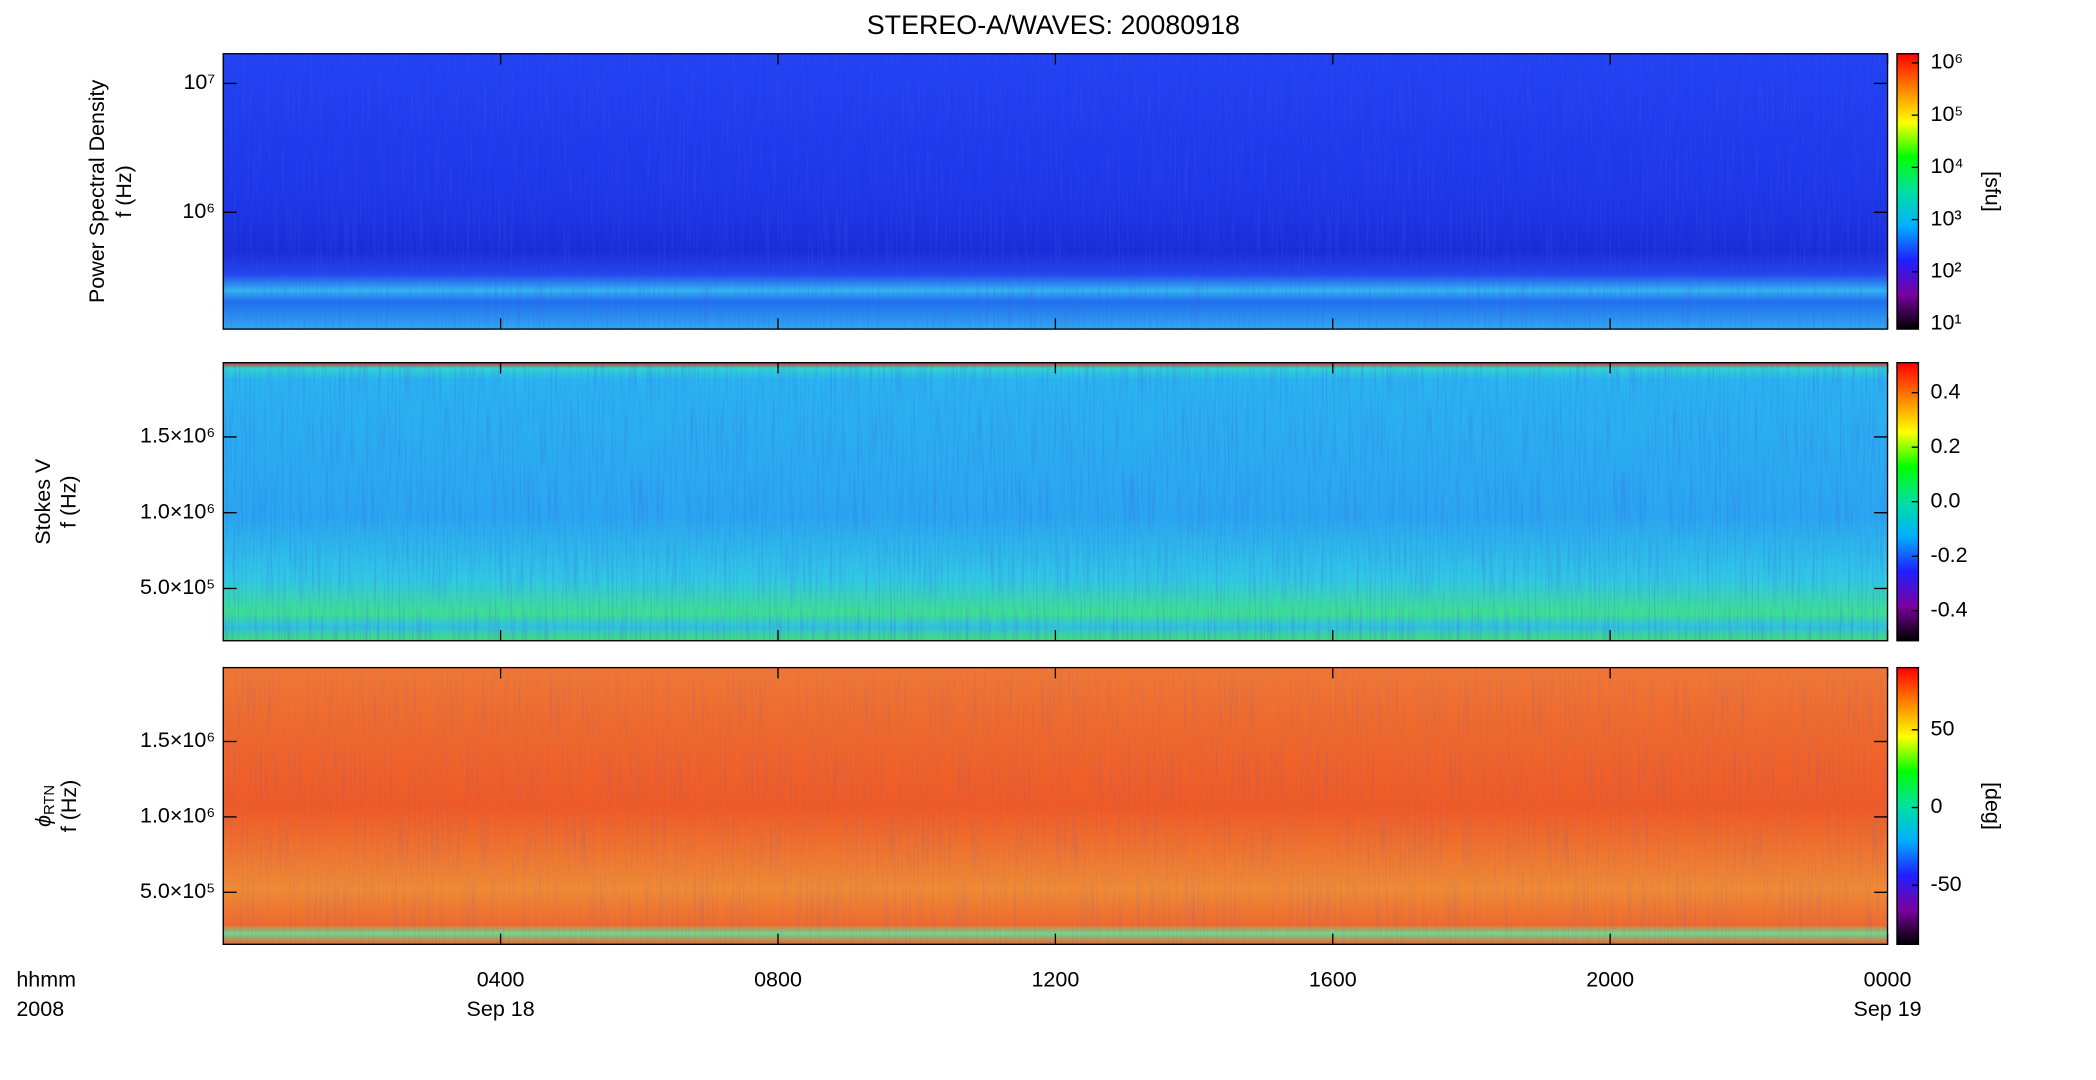 The image size is (2096, 1080). I want to click on x-tick-date: Sep 19, so click(1888, 1009).